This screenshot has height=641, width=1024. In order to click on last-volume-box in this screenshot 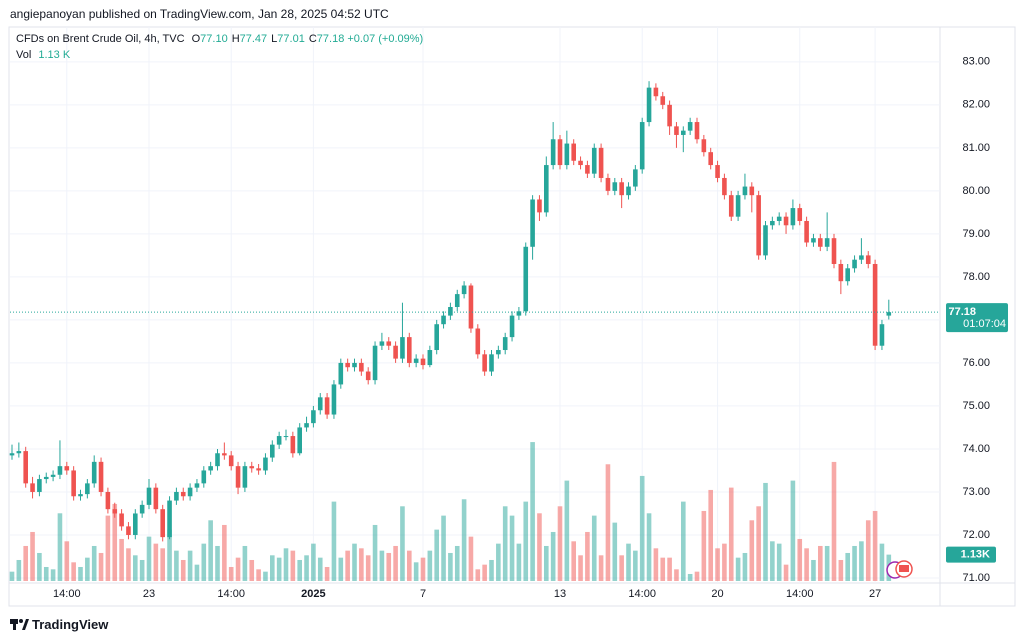, I will do `click(971, 554)`.